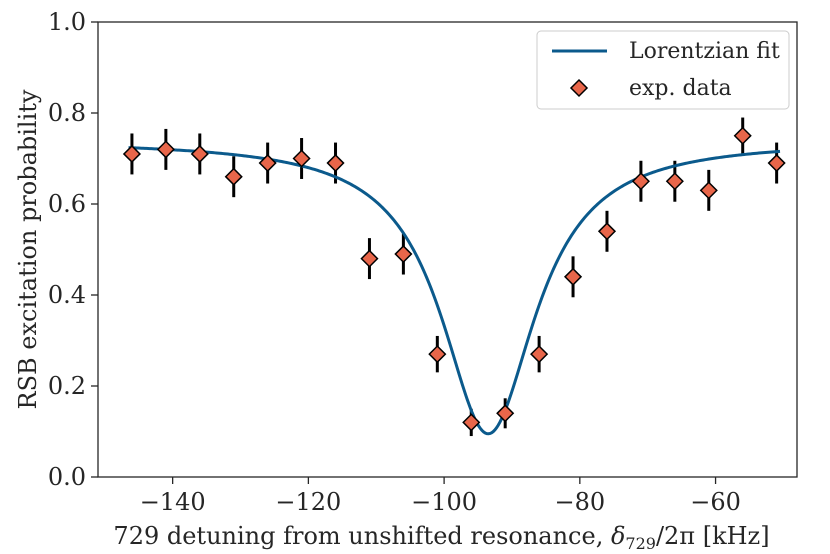  Describe the element at coordinates (715, 502) in the screenshot. I see `x-tick-label: −60` at that location.